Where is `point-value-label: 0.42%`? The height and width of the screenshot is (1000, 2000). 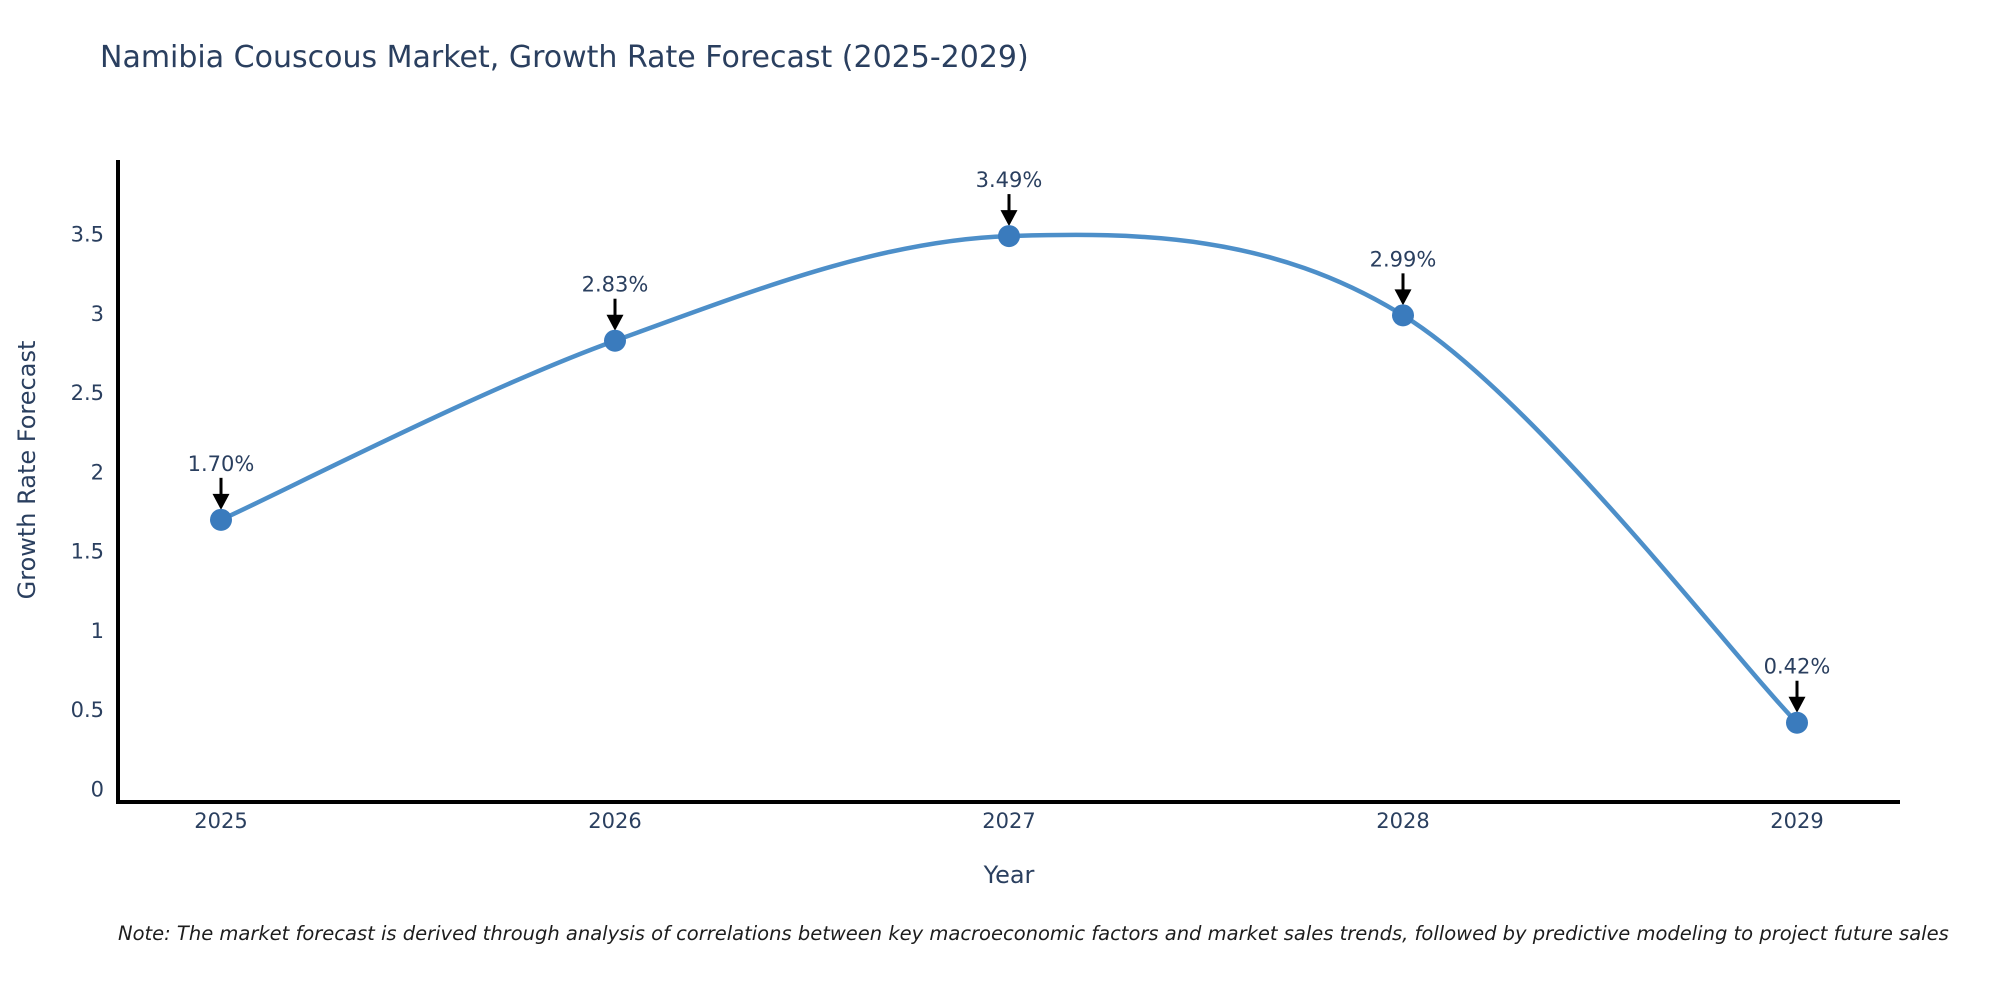
point-value-label: 0.42% is located at coordinates (1797, 667).